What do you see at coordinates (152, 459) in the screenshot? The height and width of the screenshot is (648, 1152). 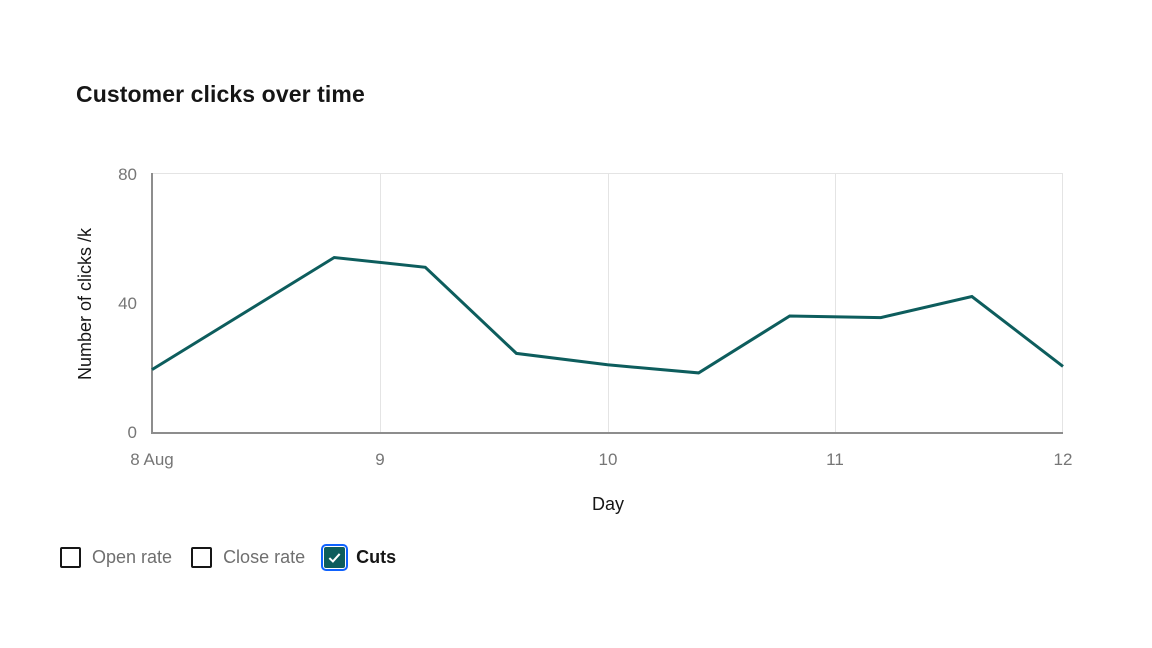 I see `x-tick-8-aug: 8 Aug` at bounding box center [152, 459].